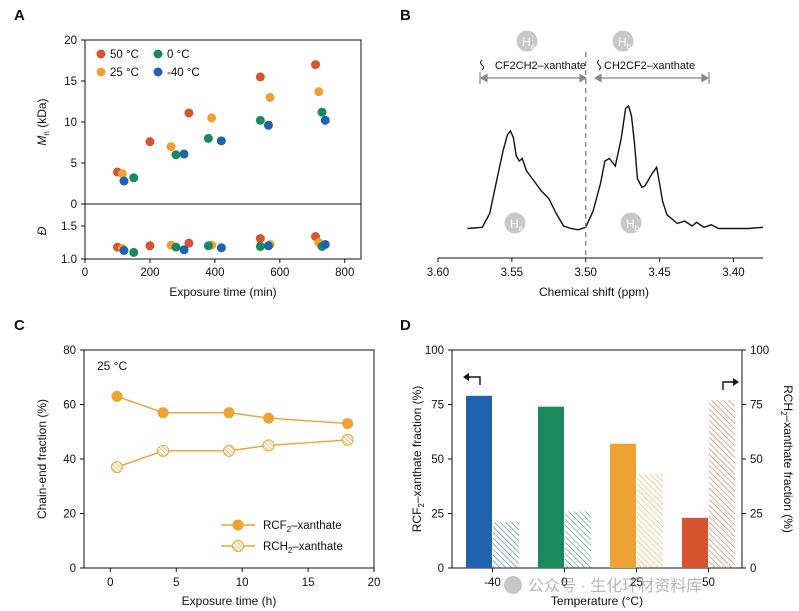 The image size is (799, 611). I want to click on left-axis-arrow, so click(473, 380).